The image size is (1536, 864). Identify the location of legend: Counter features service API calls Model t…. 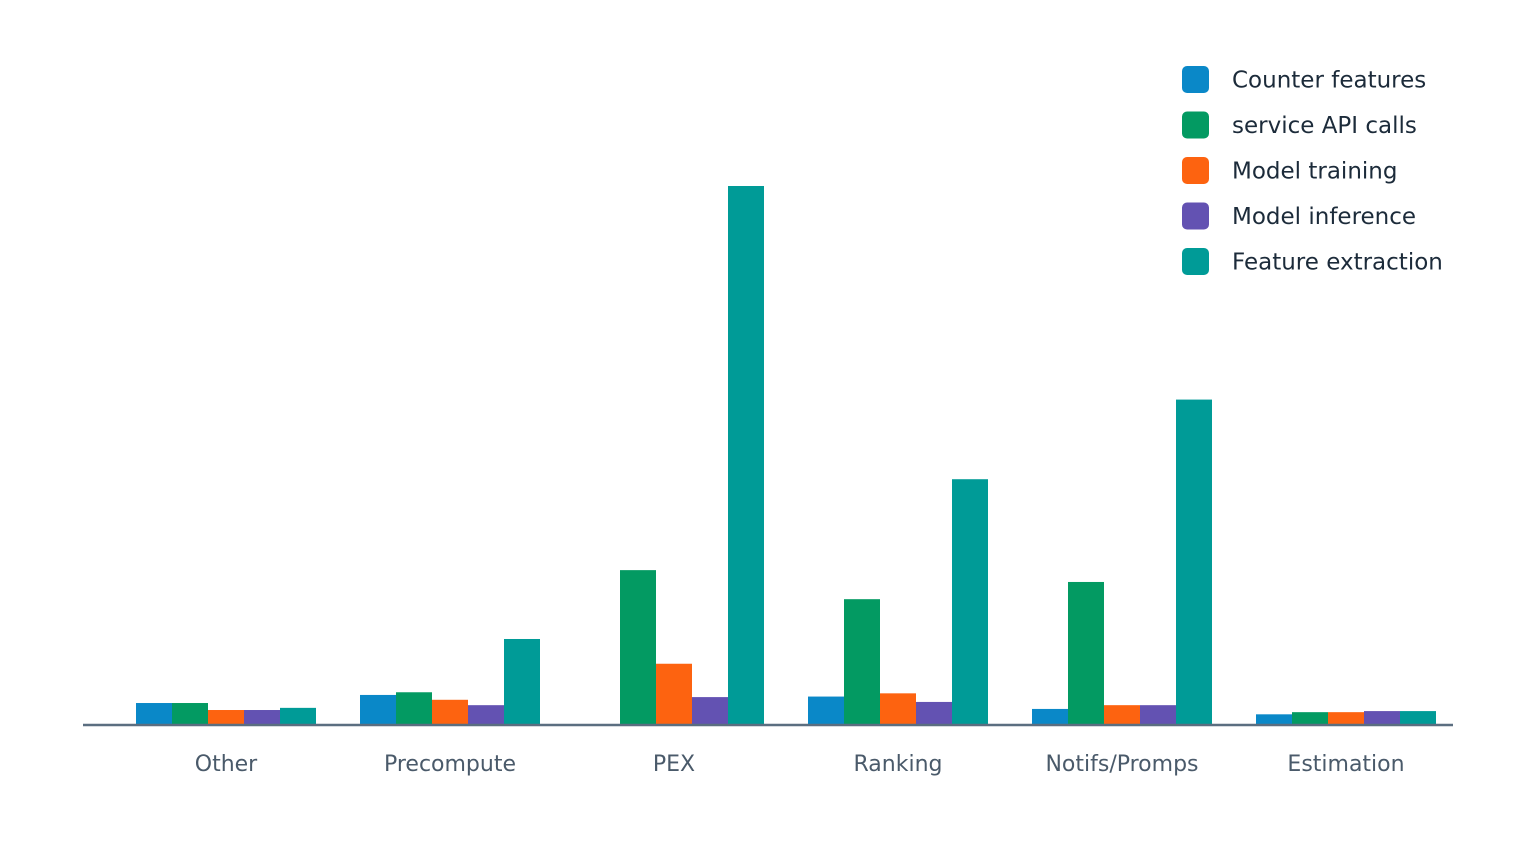
(1312, 171).